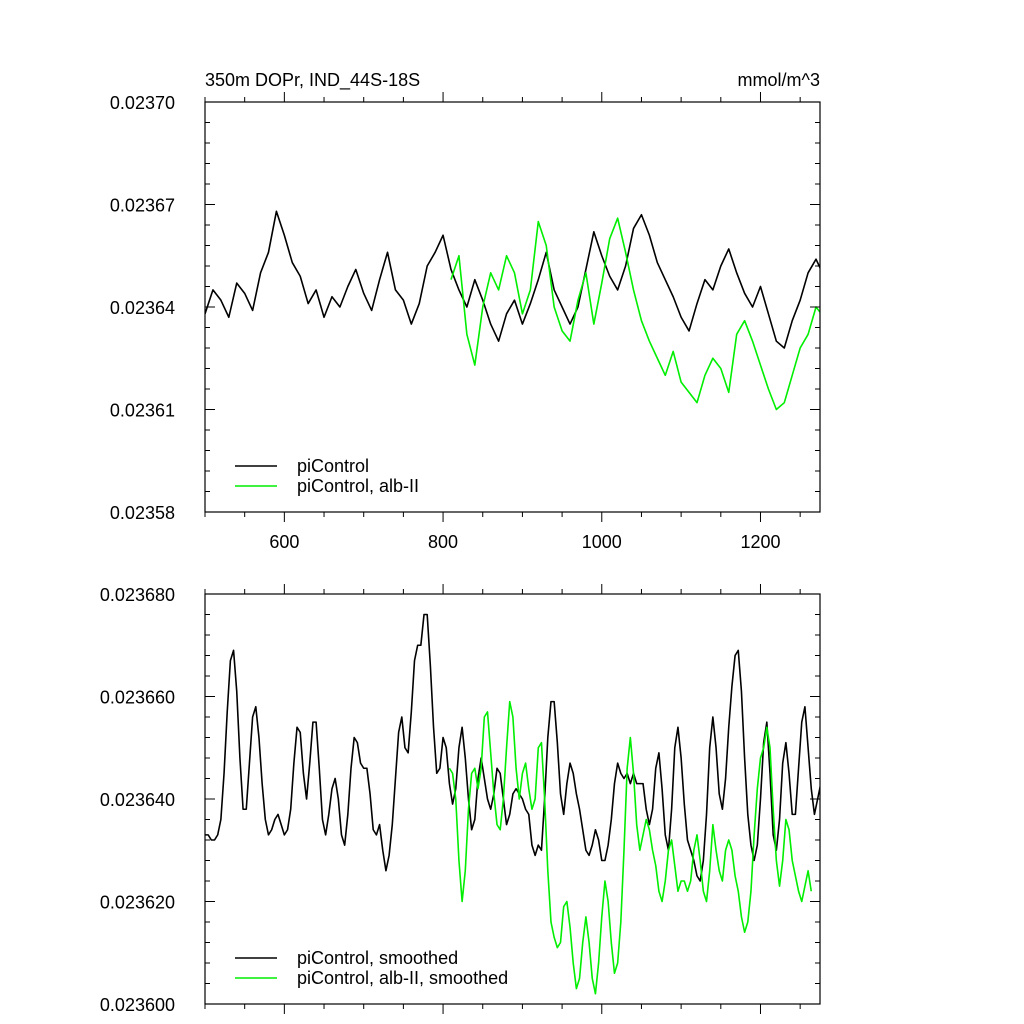  I want to click on top-x-tick-label: 600, so click(284, 542).